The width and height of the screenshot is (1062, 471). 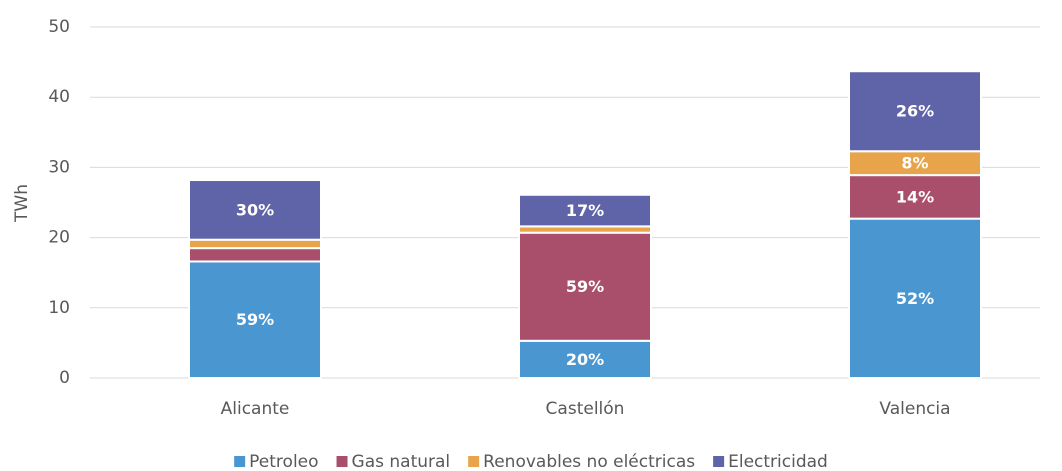 What do you see at coordinates (401, 461) in the screenshot?
I see `legend-label: Gas natural` at bounding box center [401, 461].